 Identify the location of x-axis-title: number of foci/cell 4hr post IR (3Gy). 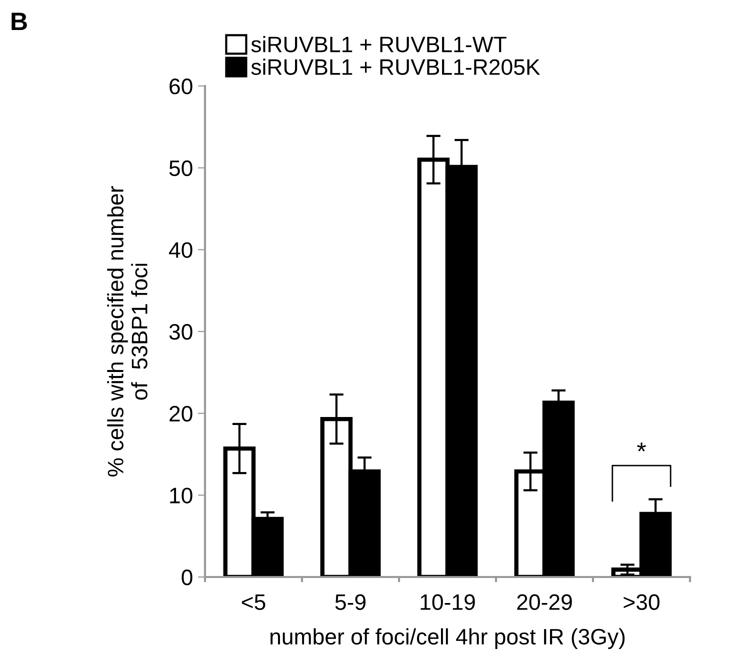
(447, 638).